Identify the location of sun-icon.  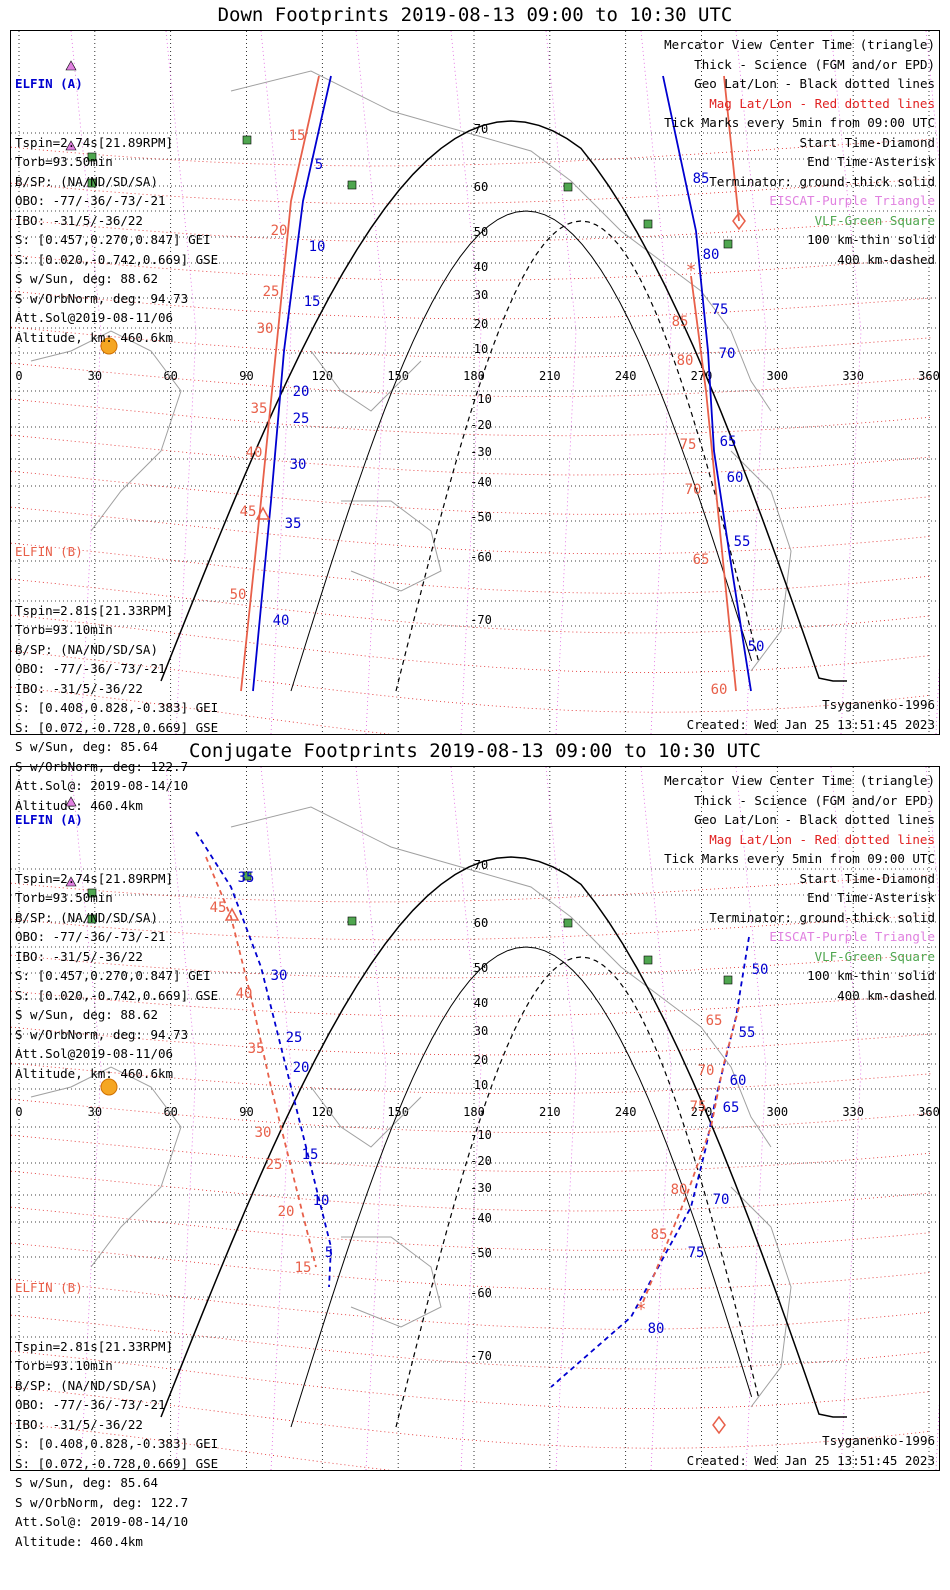
(109, 1087).